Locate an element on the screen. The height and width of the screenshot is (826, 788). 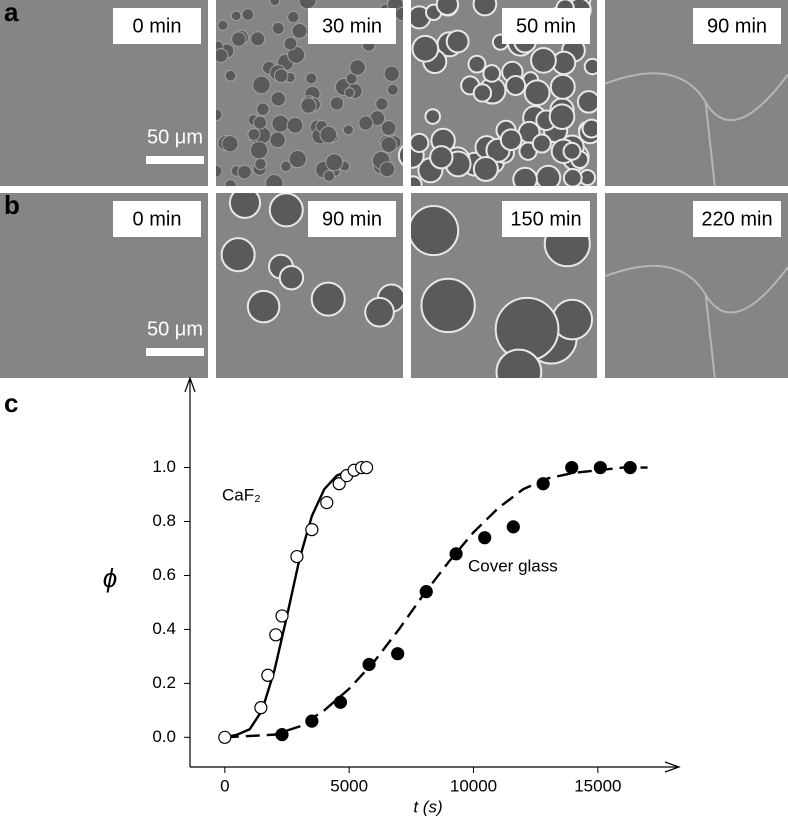
y-axis-label: ϕ is located at coordinates (110, 578).